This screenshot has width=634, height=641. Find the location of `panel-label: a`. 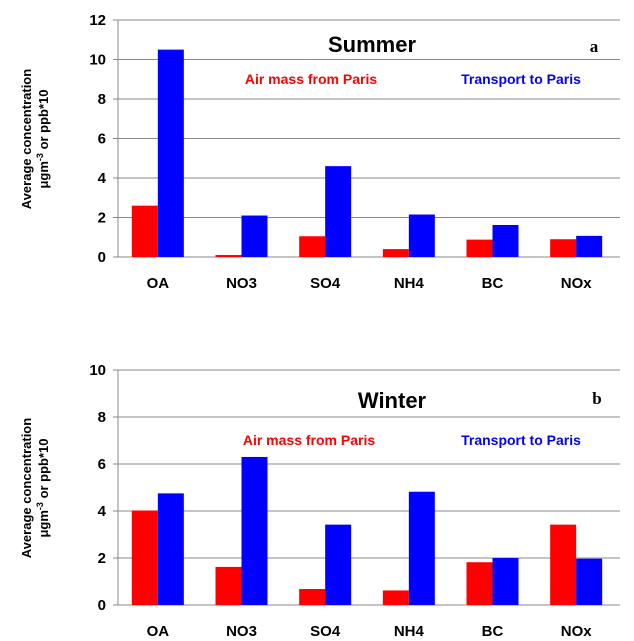

panel-label: a is located at coordinates (594, 46).